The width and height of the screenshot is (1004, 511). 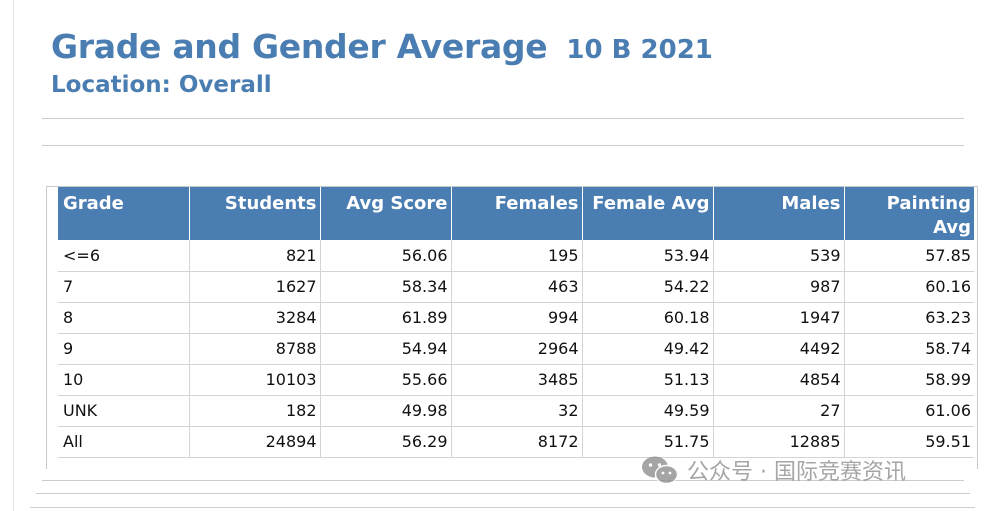 I want to click on header-grade: Grade, so click(x=124, y=213).